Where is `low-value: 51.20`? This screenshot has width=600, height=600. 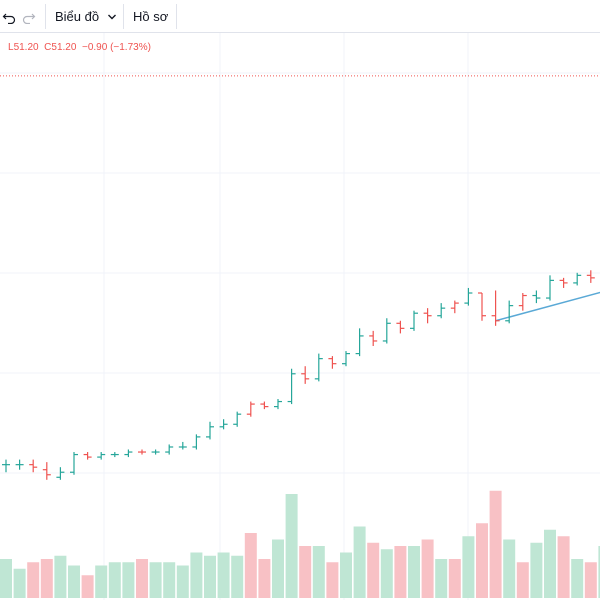
low-value: 51.20 is located at coordinates (26, 47).